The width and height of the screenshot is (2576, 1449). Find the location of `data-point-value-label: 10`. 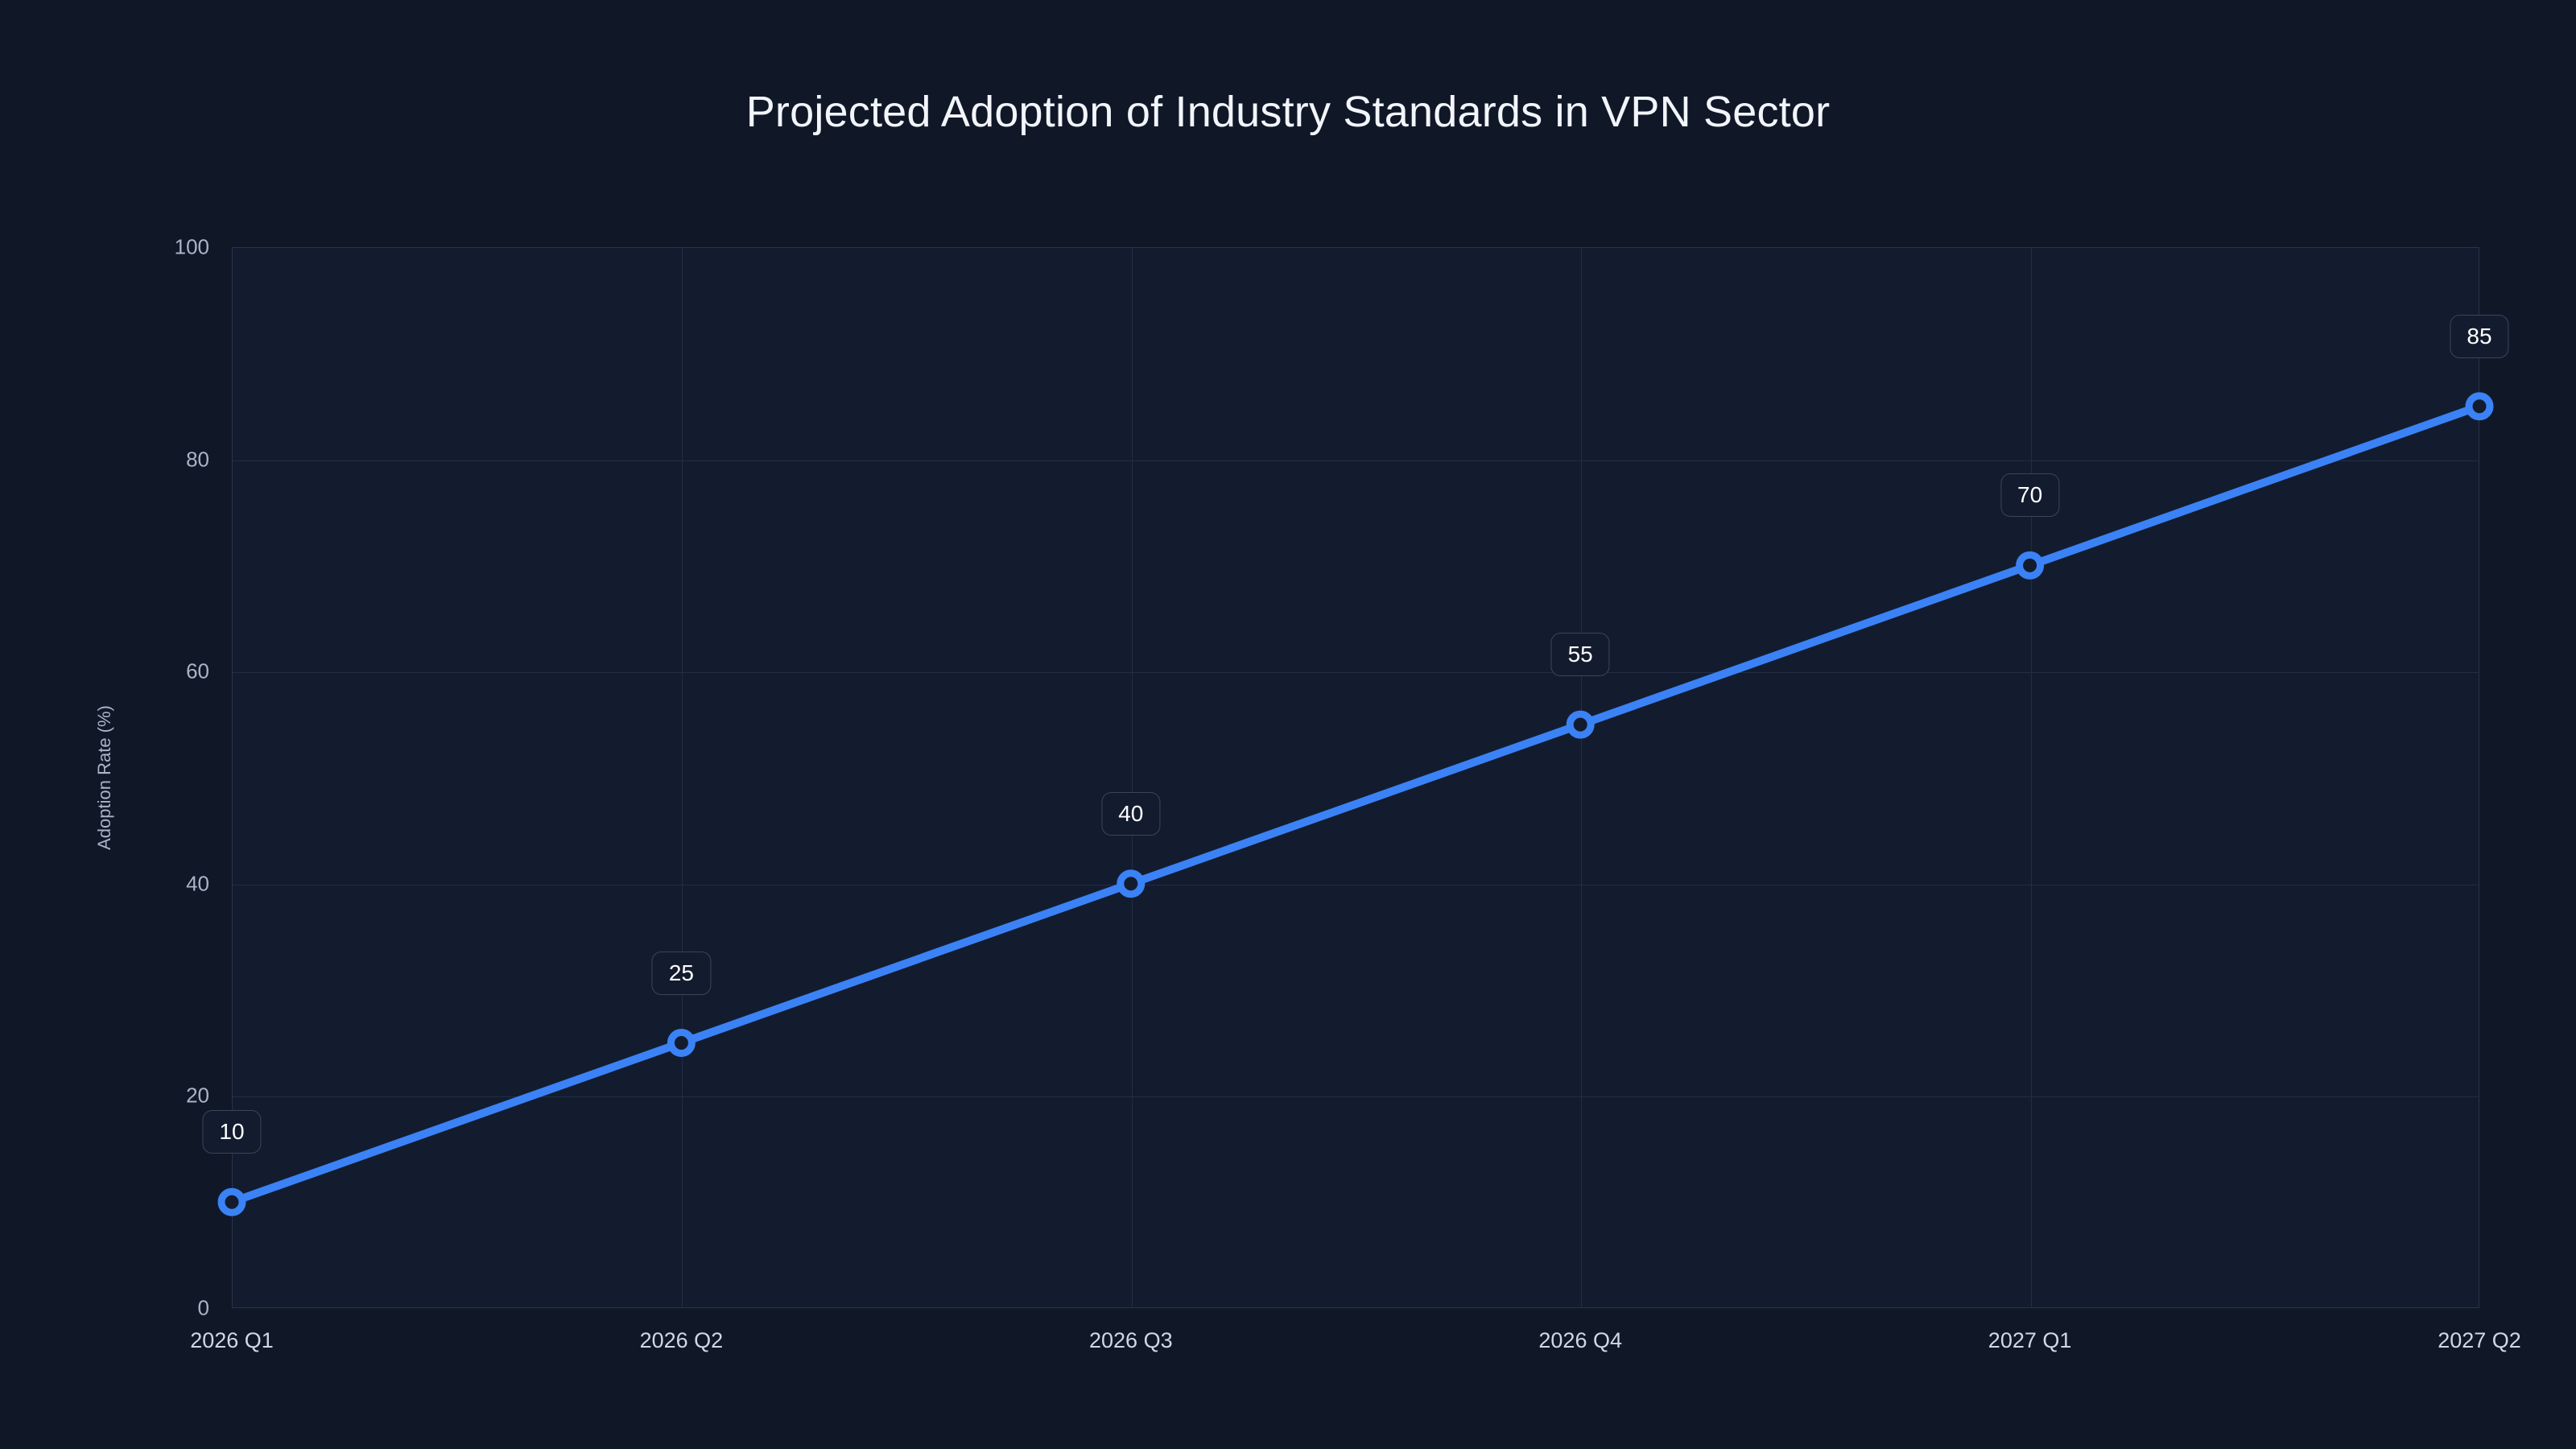

data-point-value-label: 10 is located at coordinates (232, 1132).